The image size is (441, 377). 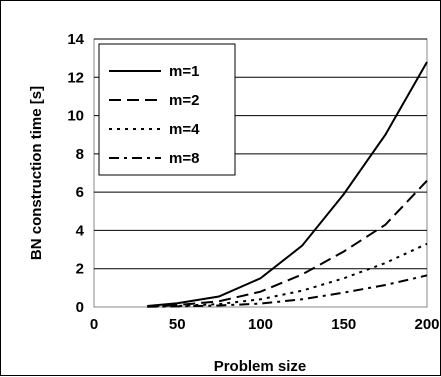 What do you see at coordinates (80, 269) in the screenshot?
I see `y-tick-label-1: 2` at bounding box center [80, 269].